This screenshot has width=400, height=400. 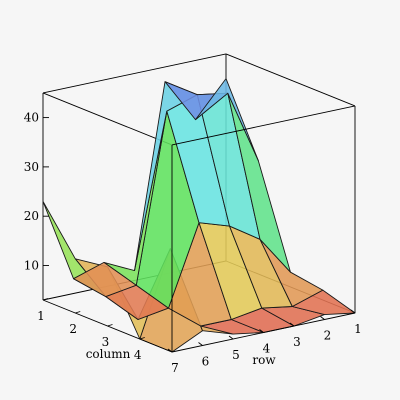 I want to click on column-tick-label: 3, so click(x=106, y=342).